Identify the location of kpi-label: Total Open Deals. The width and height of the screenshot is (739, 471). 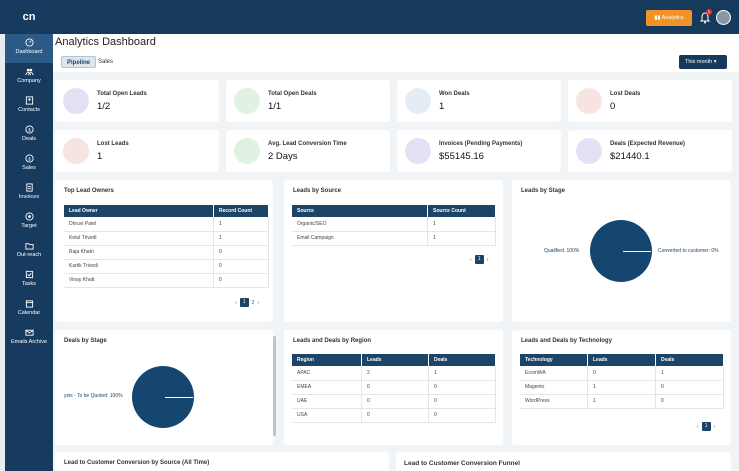
(292, 94).